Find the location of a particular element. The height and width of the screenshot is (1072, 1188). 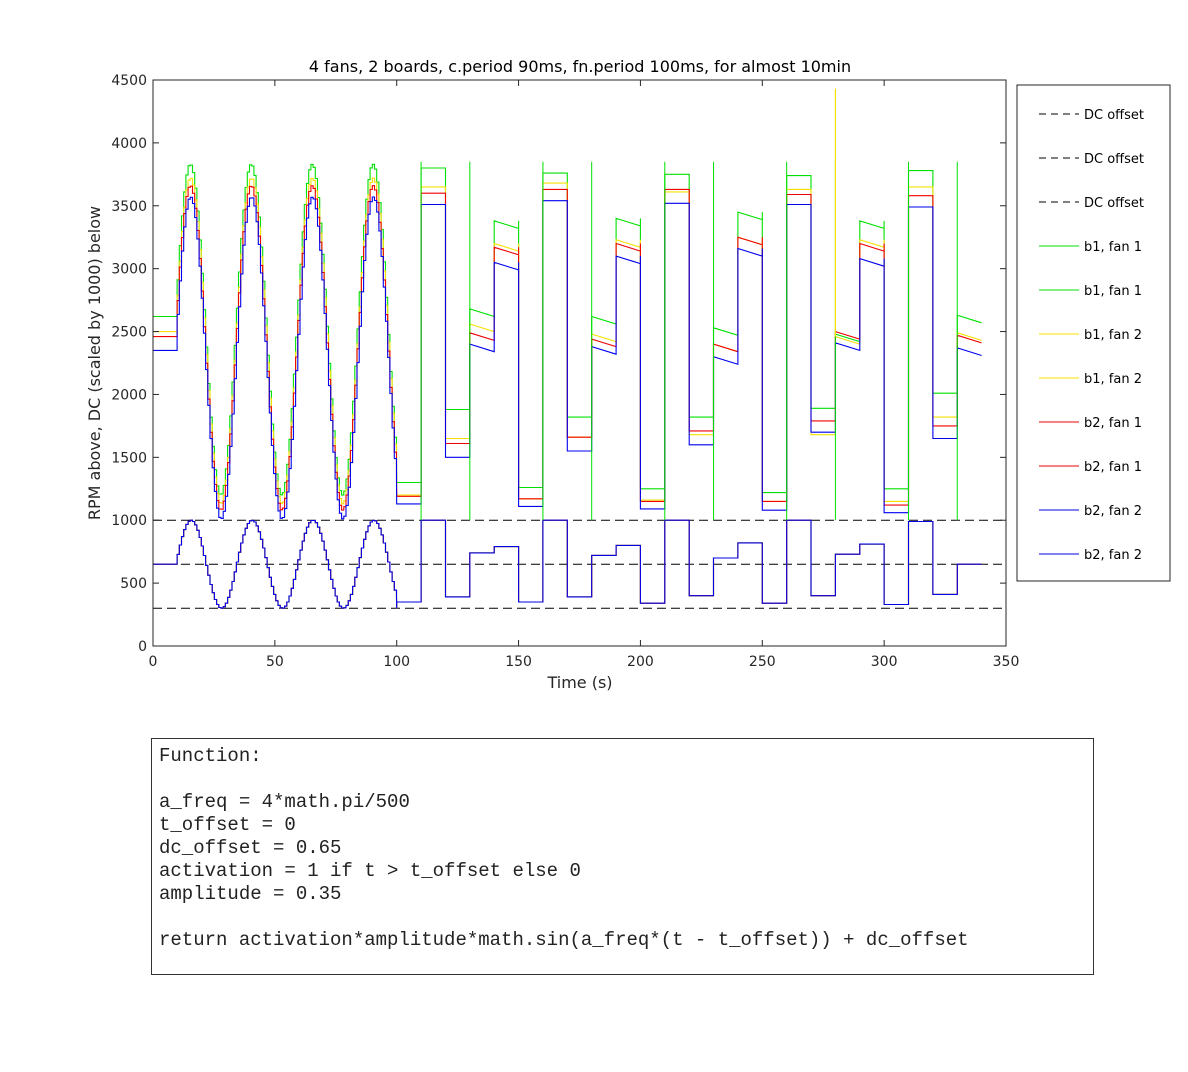

y-tick-label: 0 is located at coordinates (142, 647).